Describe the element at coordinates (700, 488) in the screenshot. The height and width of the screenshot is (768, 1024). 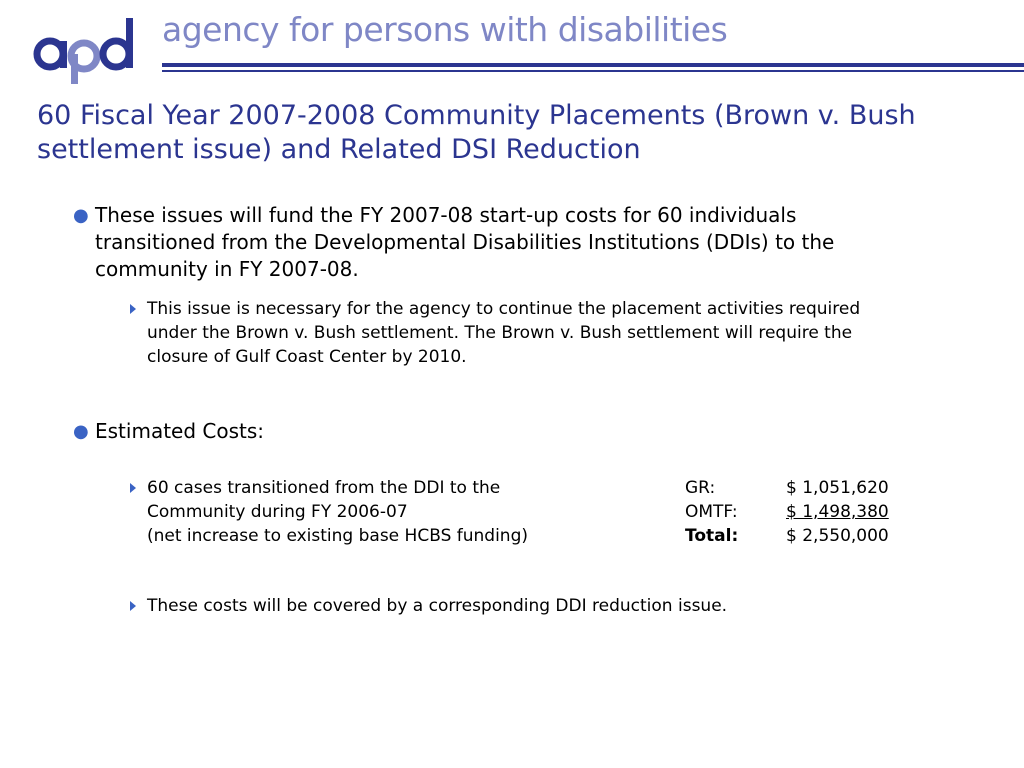
I see `cost-label-gr: GR:` at that location.